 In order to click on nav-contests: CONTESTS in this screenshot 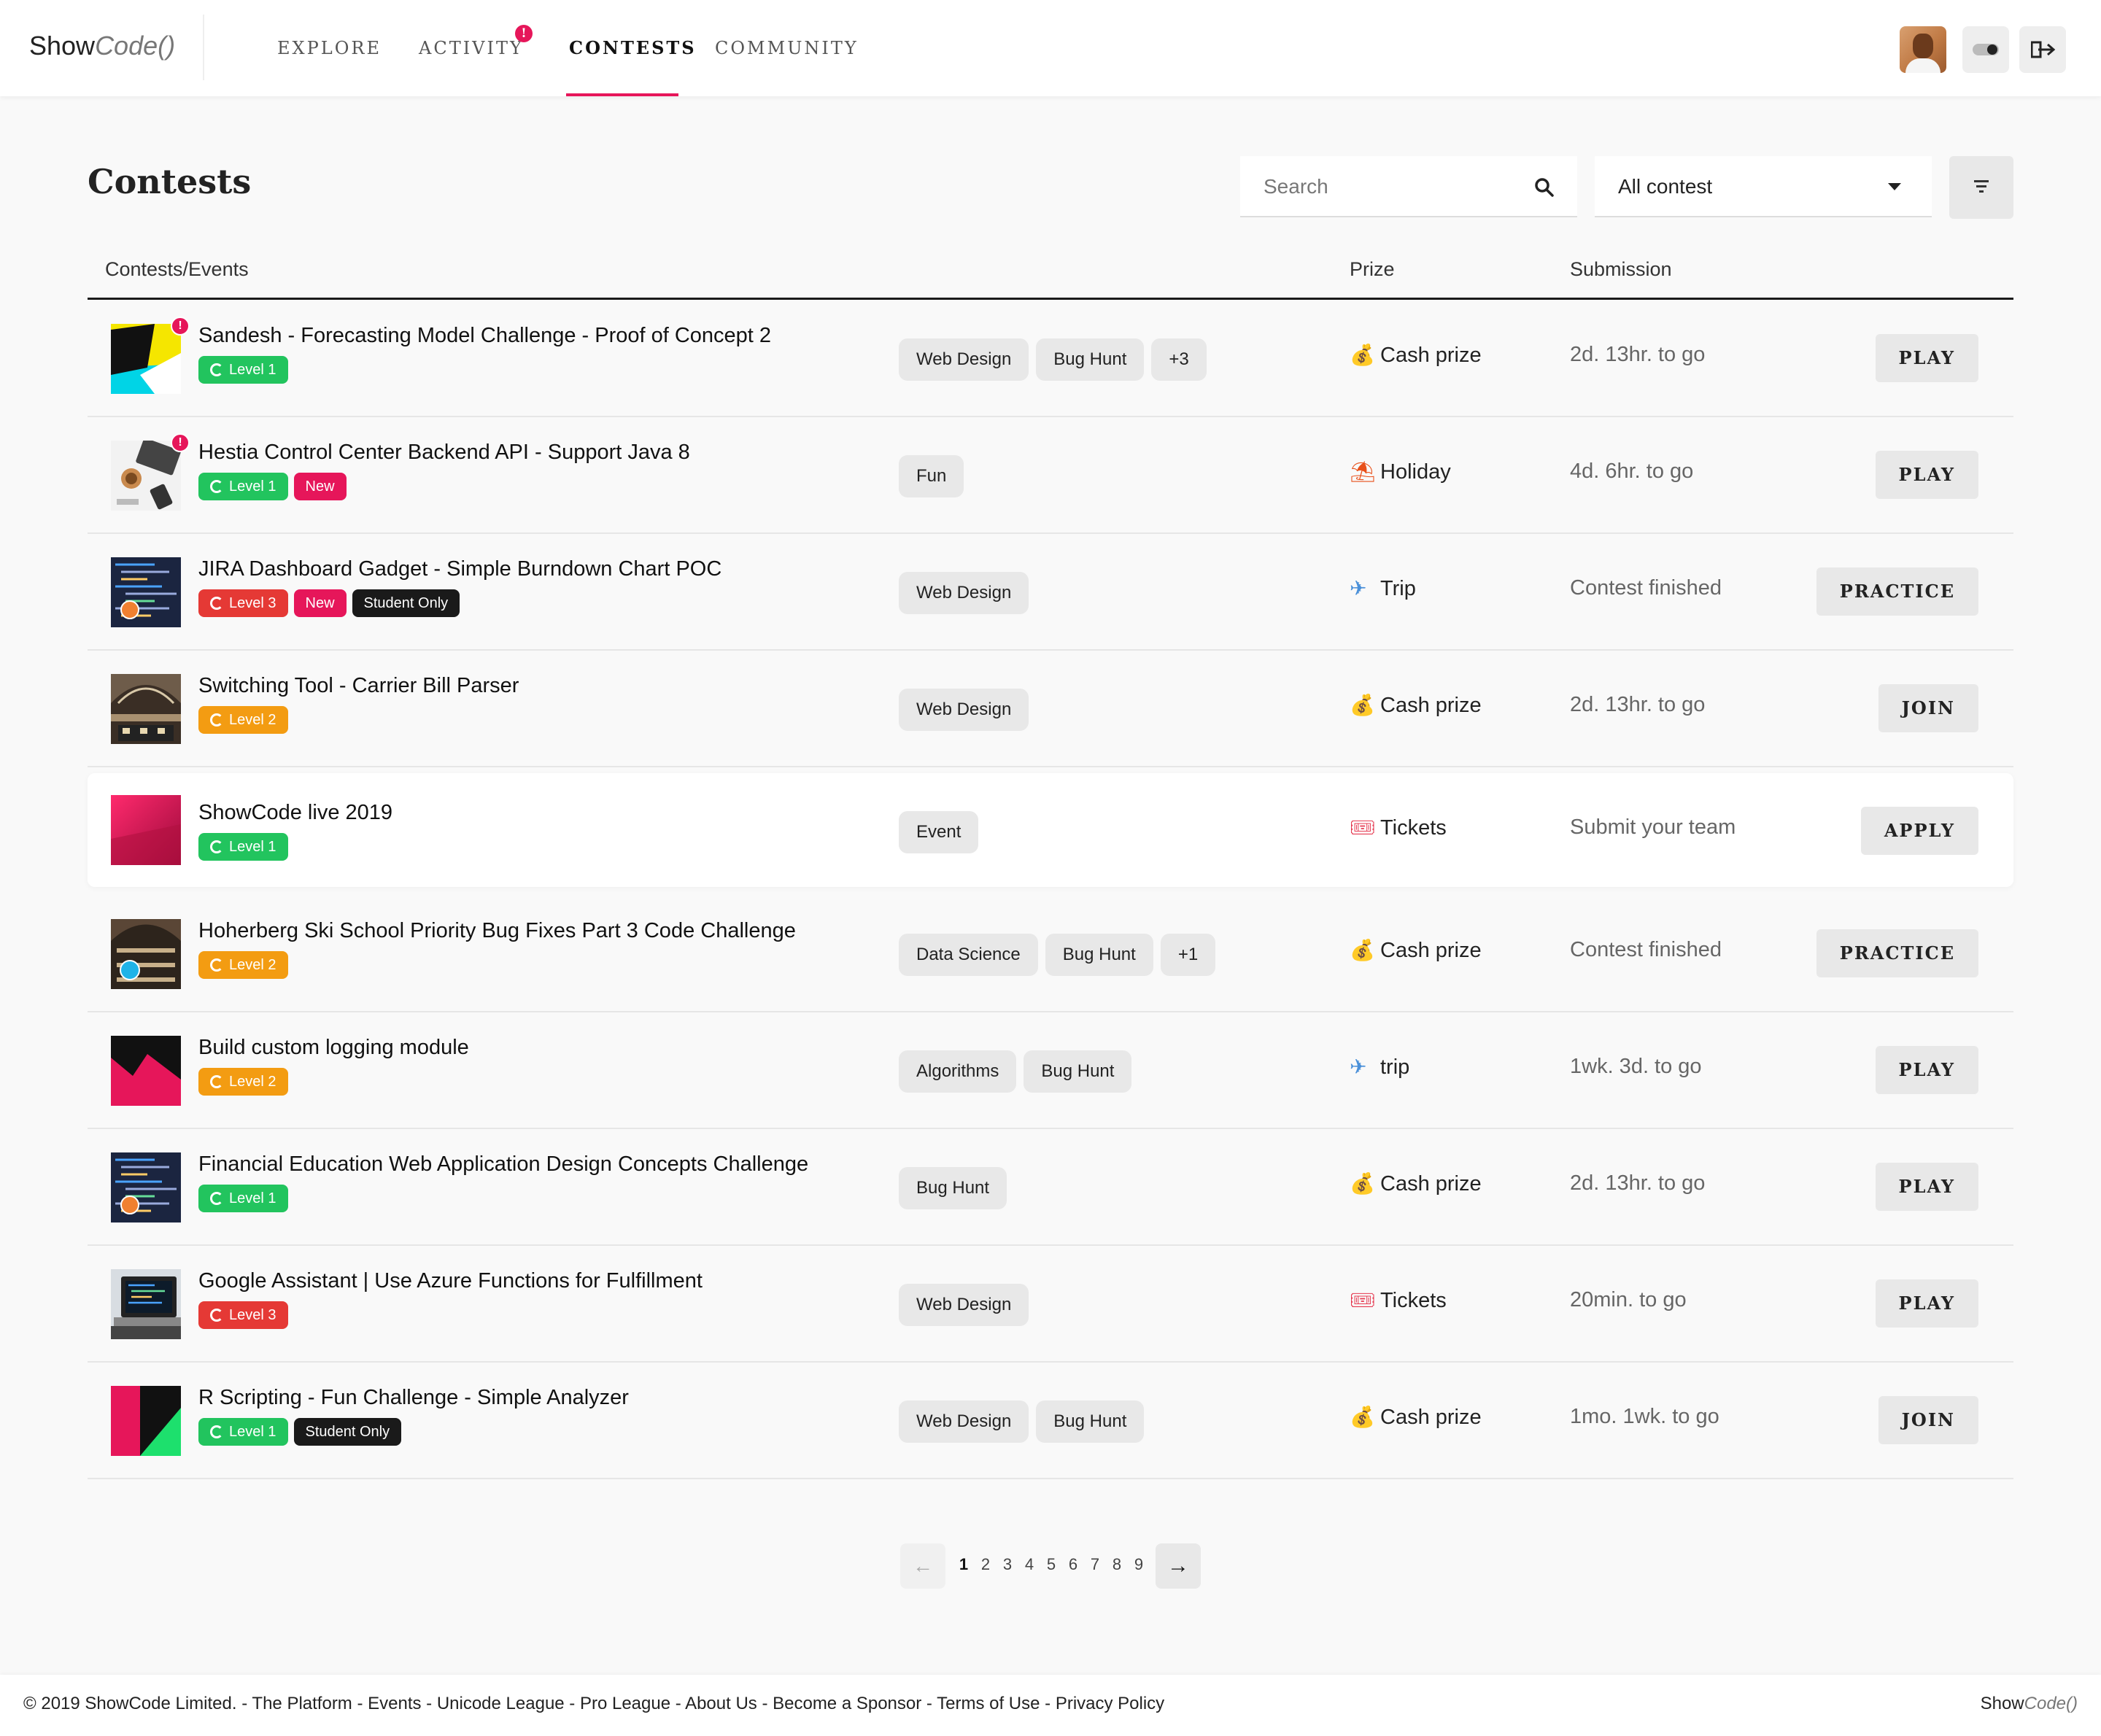, I will do `click(631, 48)`.